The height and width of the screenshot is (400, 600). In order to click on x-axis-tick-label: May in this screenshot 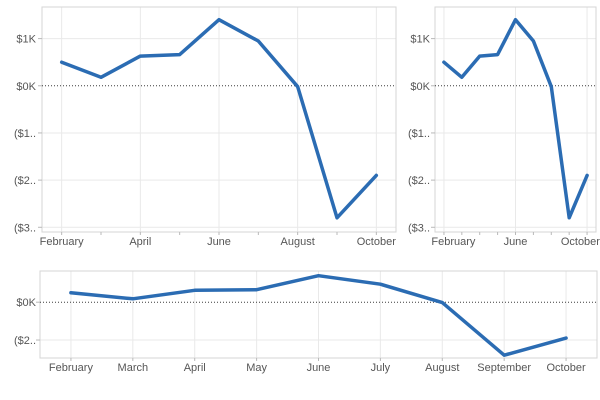, I will do `click(256, 368)`.